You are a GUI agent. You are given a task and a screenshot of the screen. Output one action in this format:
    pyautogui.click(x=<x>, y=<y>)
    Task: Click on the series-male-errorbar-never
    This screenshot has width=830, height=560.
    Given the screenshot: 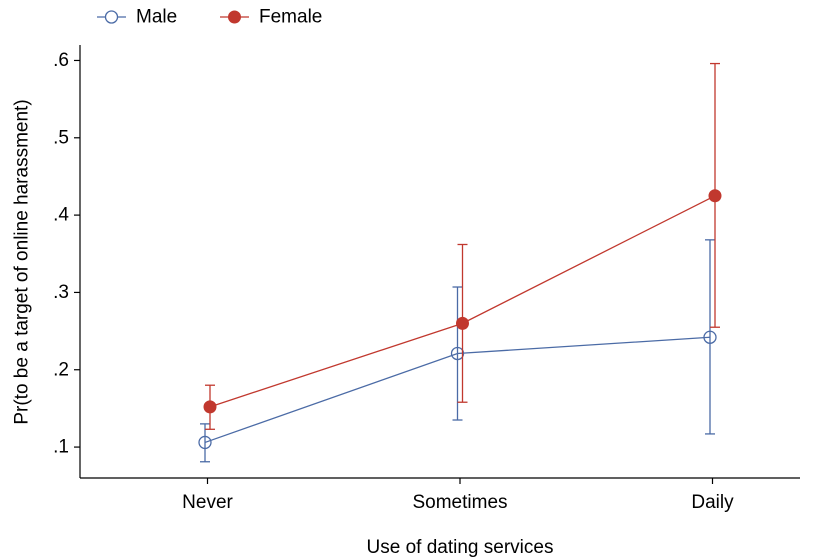 What is the action you would take?
    pyautogui.click(x=205, y=443)
    